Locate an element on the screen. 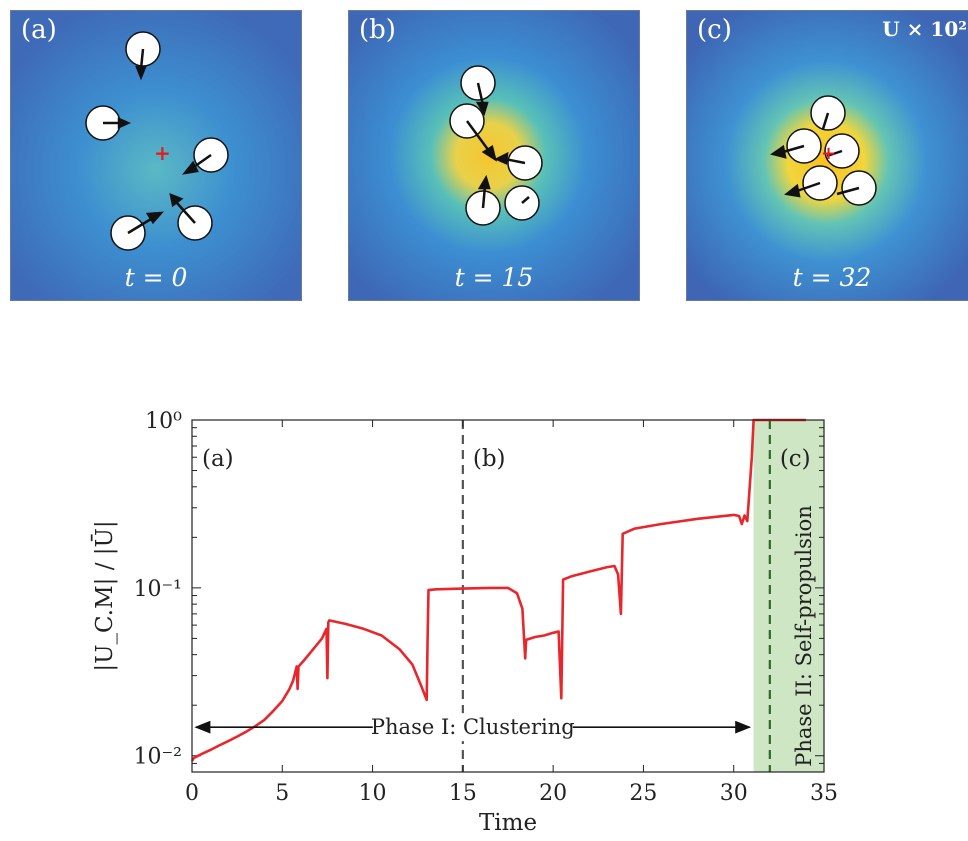 Image resolution: width=968 pixels, height=841 pixels. snapshot-field-c: + is located at coordinates (827, 155).